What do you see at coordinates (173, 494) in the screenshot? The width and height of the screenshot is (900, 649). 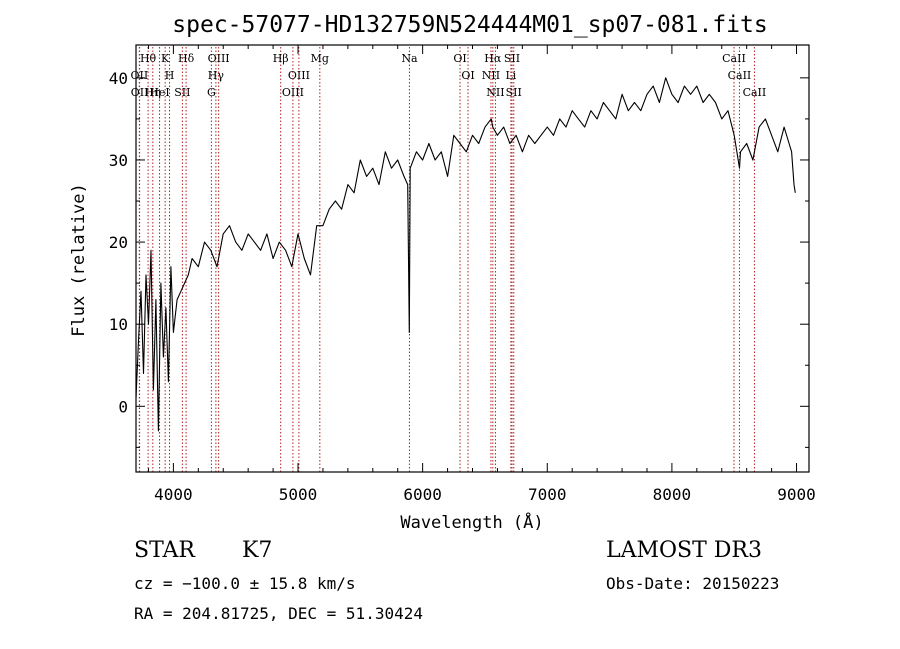 I see `x-tick-label: 4000` at bounding box center [173, 494].